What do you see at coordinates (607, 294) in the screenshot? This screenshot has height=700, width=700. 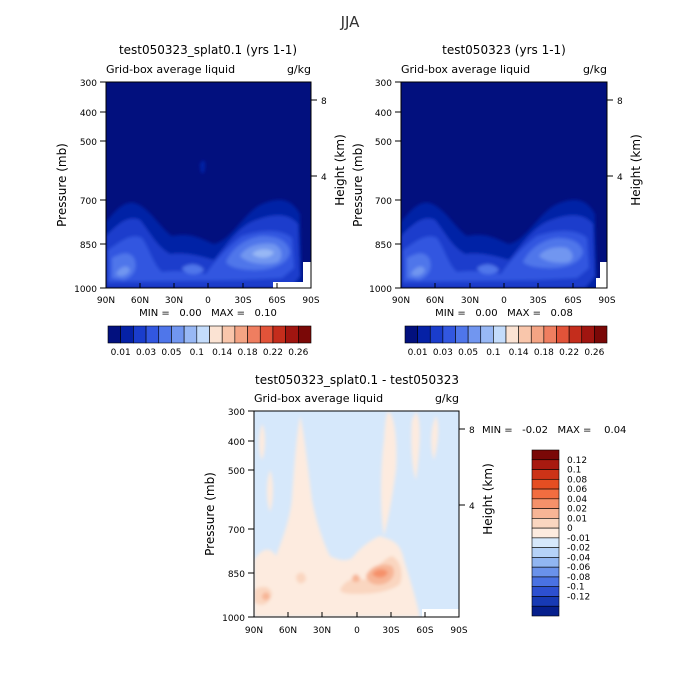 I see `panel-2-xtick-90S: 90S` at bounding box center [607, 294].